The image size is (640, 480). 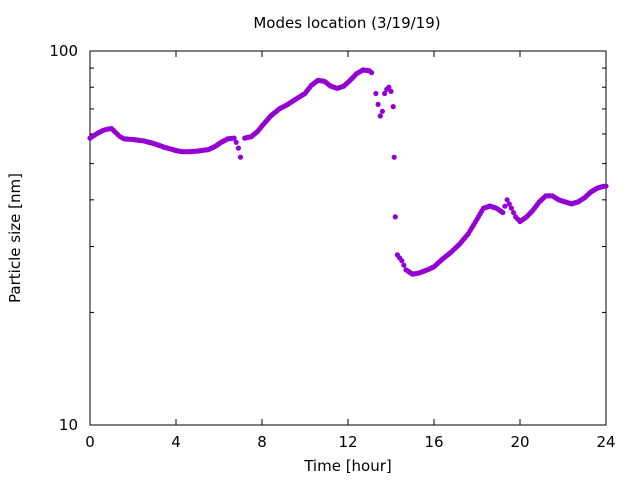 I want to click on x-tick-label: 4, so click(x=176, y=442).